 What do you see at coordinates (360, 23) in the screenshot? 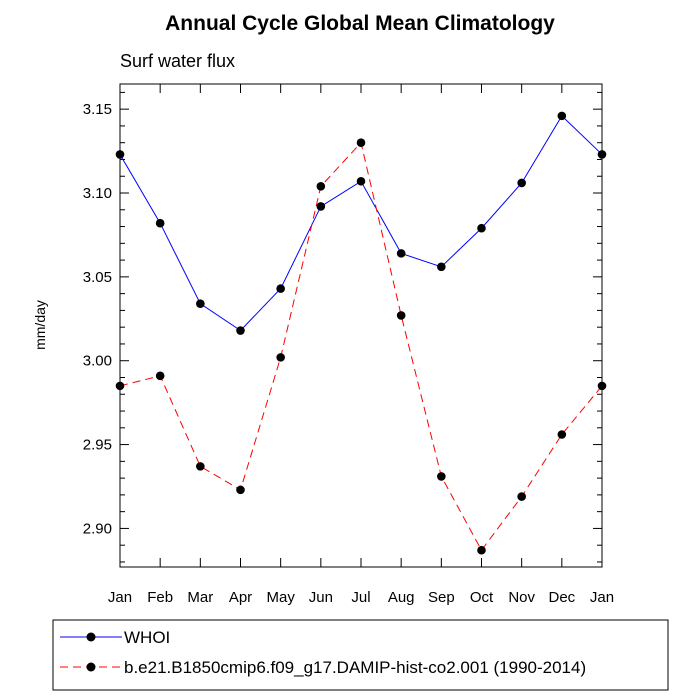
I see `chart-title: Annual Cycle Global Mean Climatology` at bounding box center [360, 23].